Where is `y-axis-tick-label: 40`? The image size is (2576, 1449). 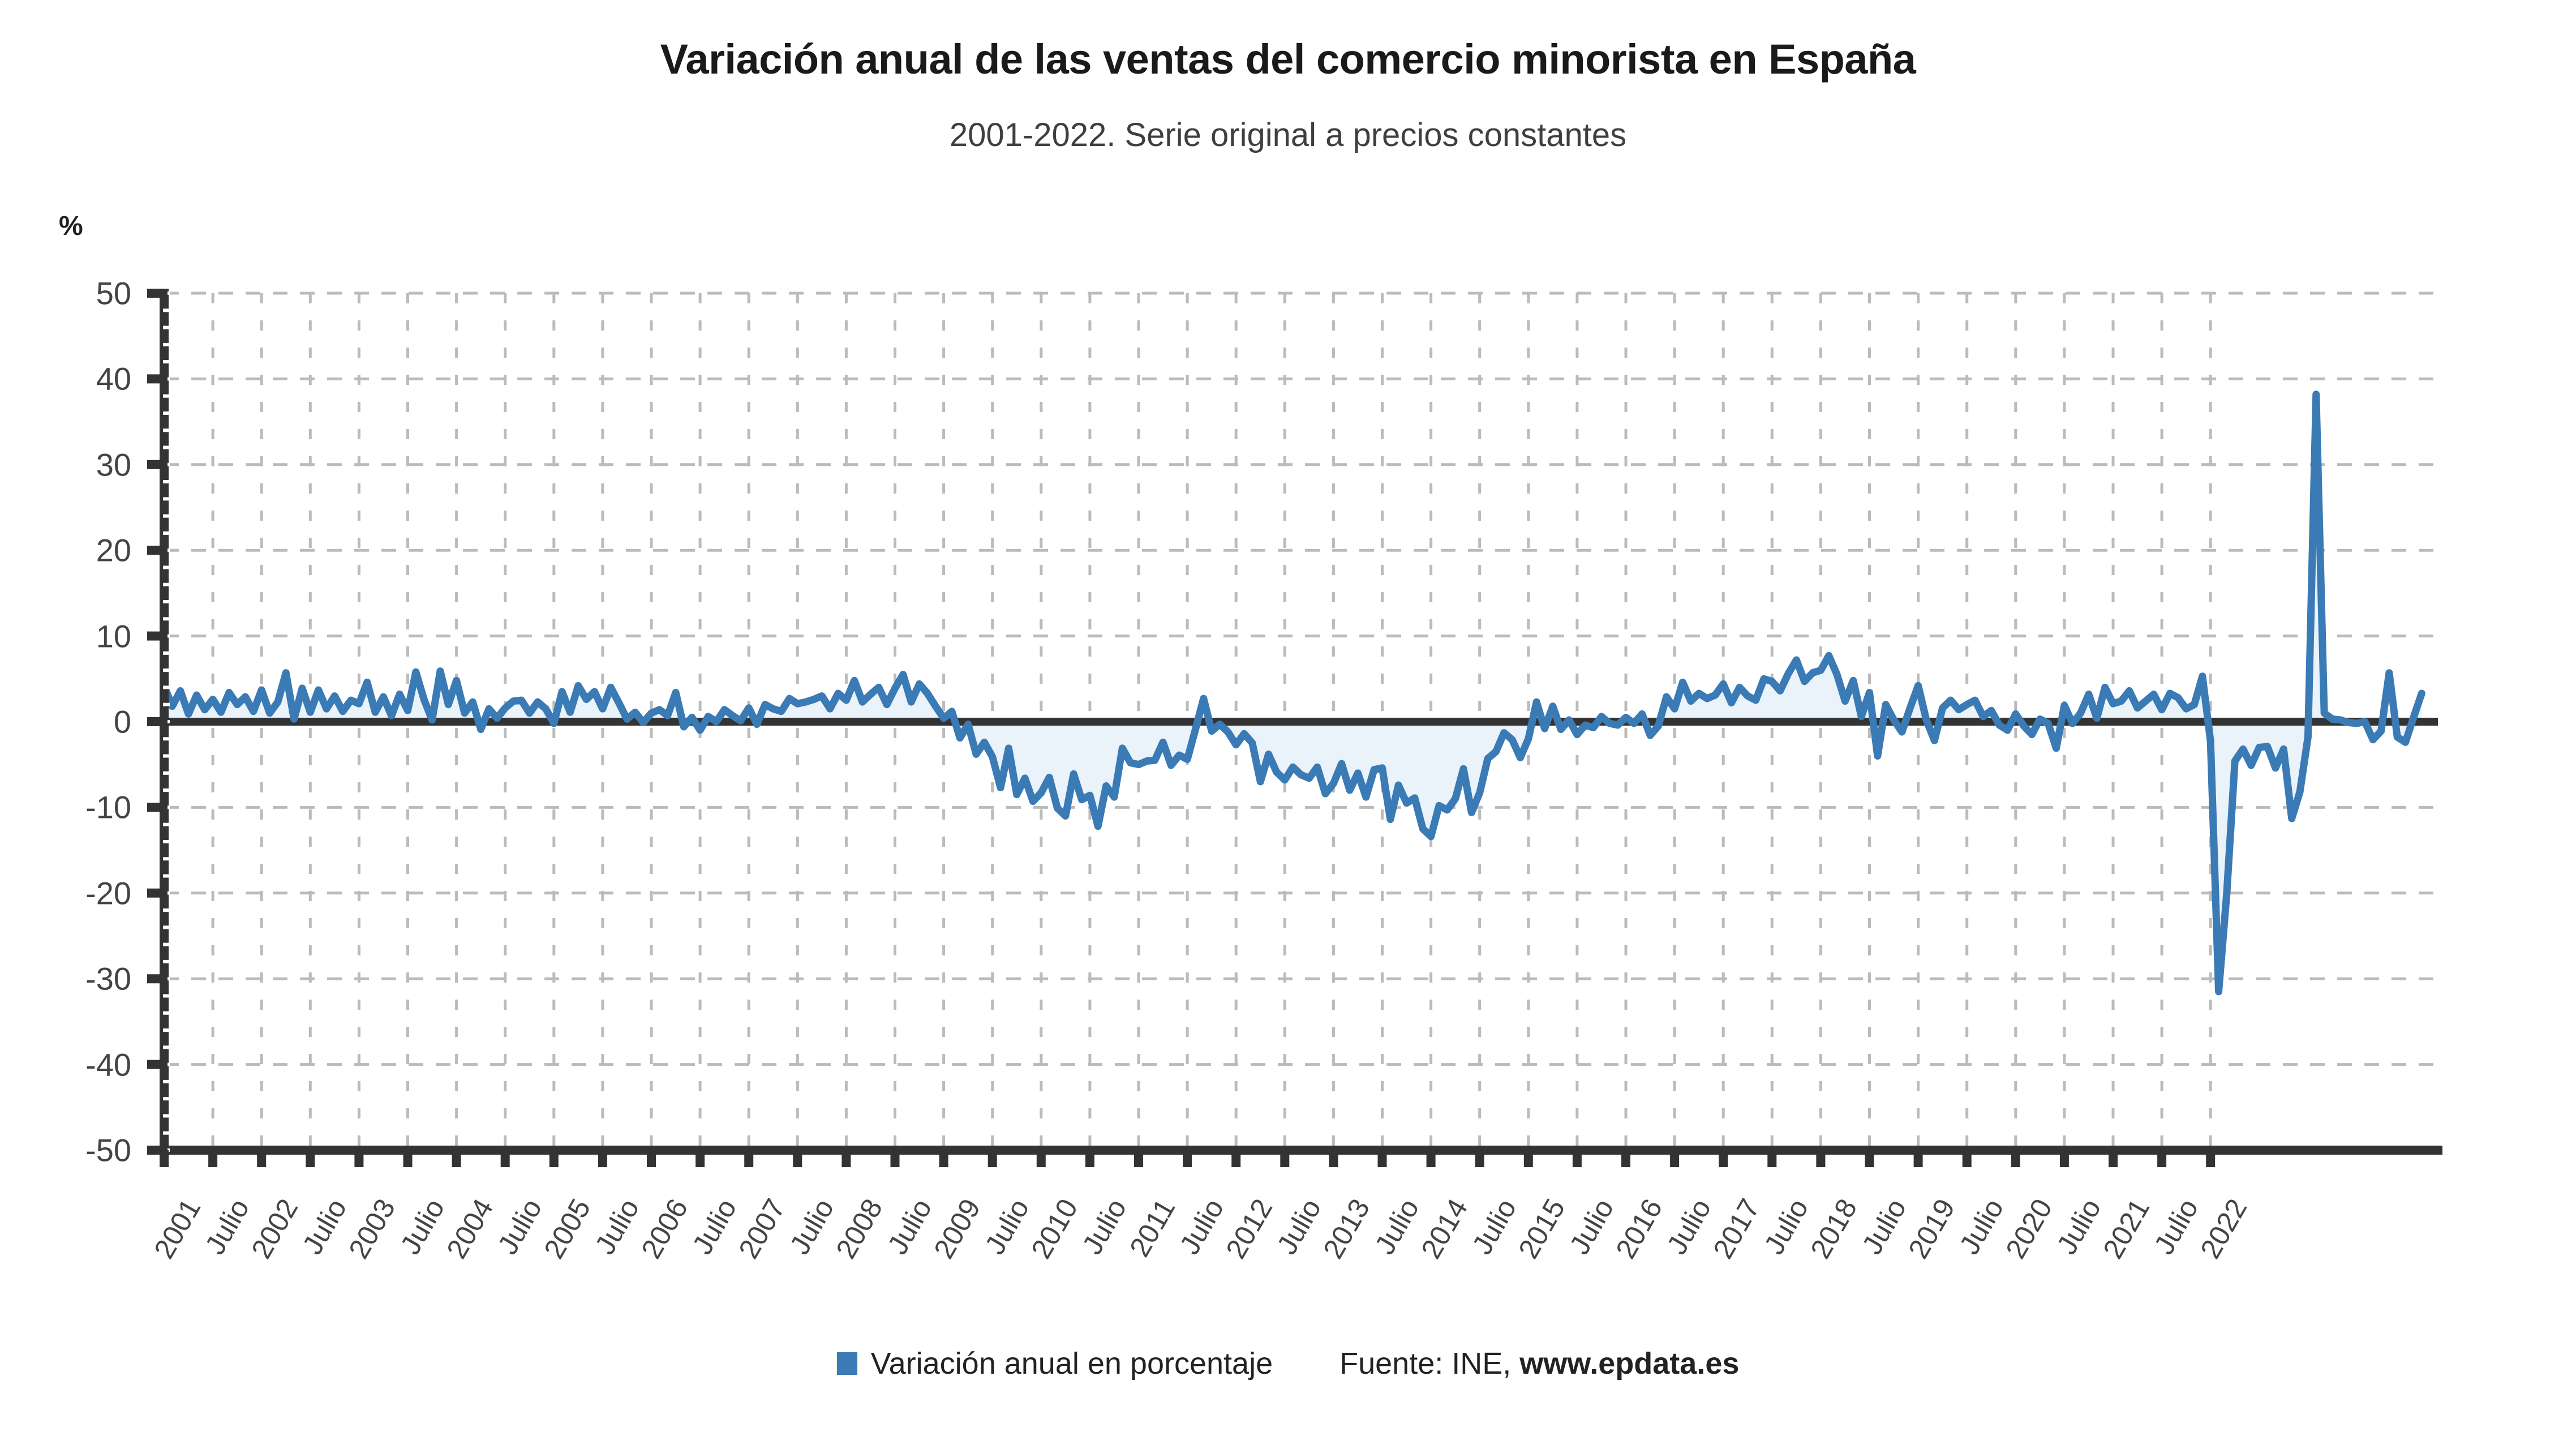 y-axis-tick-label: 40 is located at coordinates (114, 379).